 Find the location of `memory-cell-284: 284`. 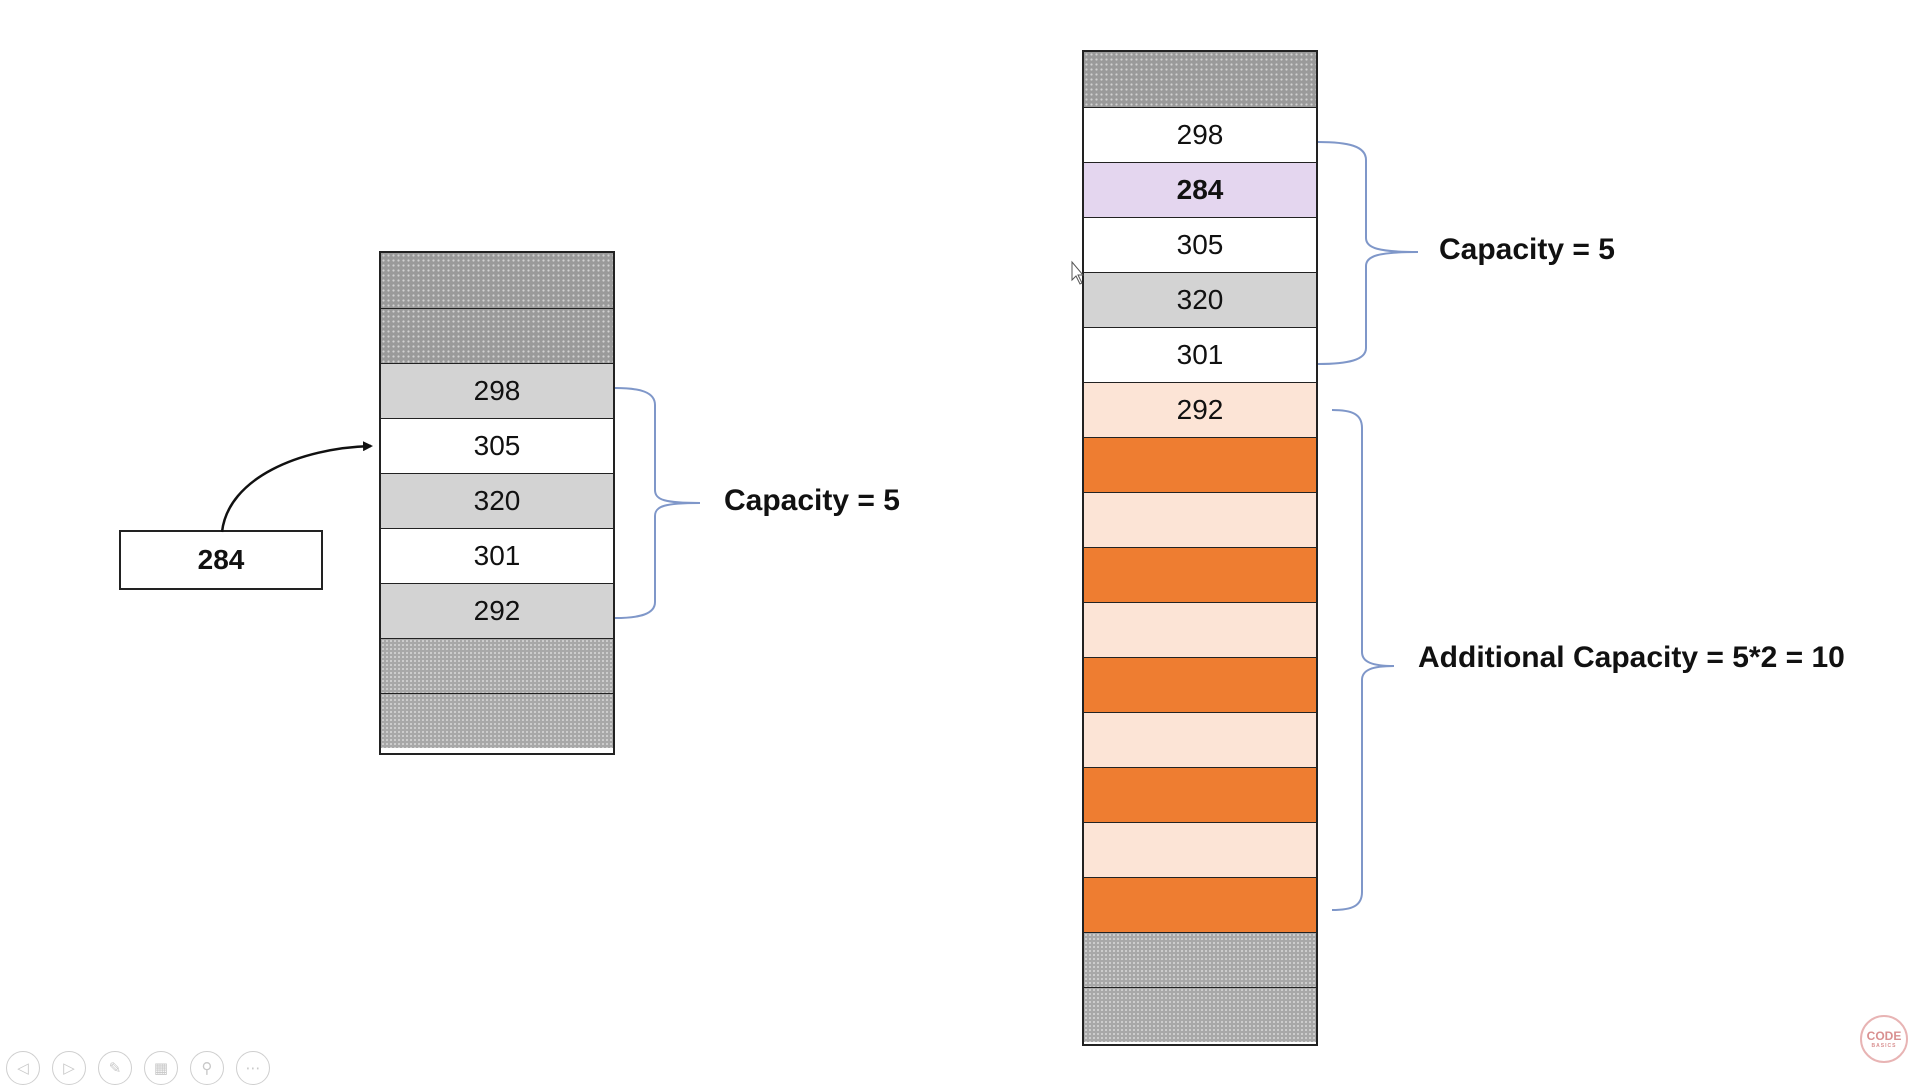

memory-cell-284: 284 is located at coordinates (1200, 189).